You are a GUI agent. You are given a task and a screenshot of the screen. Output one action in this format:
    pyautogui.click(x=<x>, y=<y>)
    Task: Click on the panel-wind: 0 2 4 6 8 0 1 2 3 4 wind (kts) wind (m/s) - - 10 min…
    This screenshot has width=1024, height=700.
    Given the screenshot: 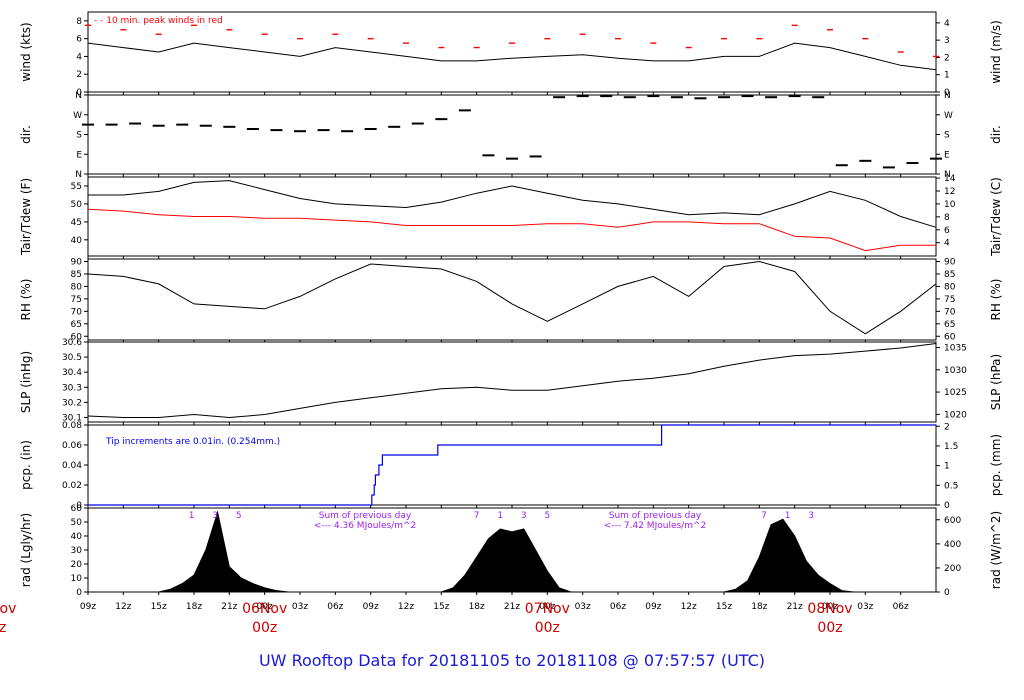 What is the action you would take?
    pyautogui.click(x=511, y=54)
    